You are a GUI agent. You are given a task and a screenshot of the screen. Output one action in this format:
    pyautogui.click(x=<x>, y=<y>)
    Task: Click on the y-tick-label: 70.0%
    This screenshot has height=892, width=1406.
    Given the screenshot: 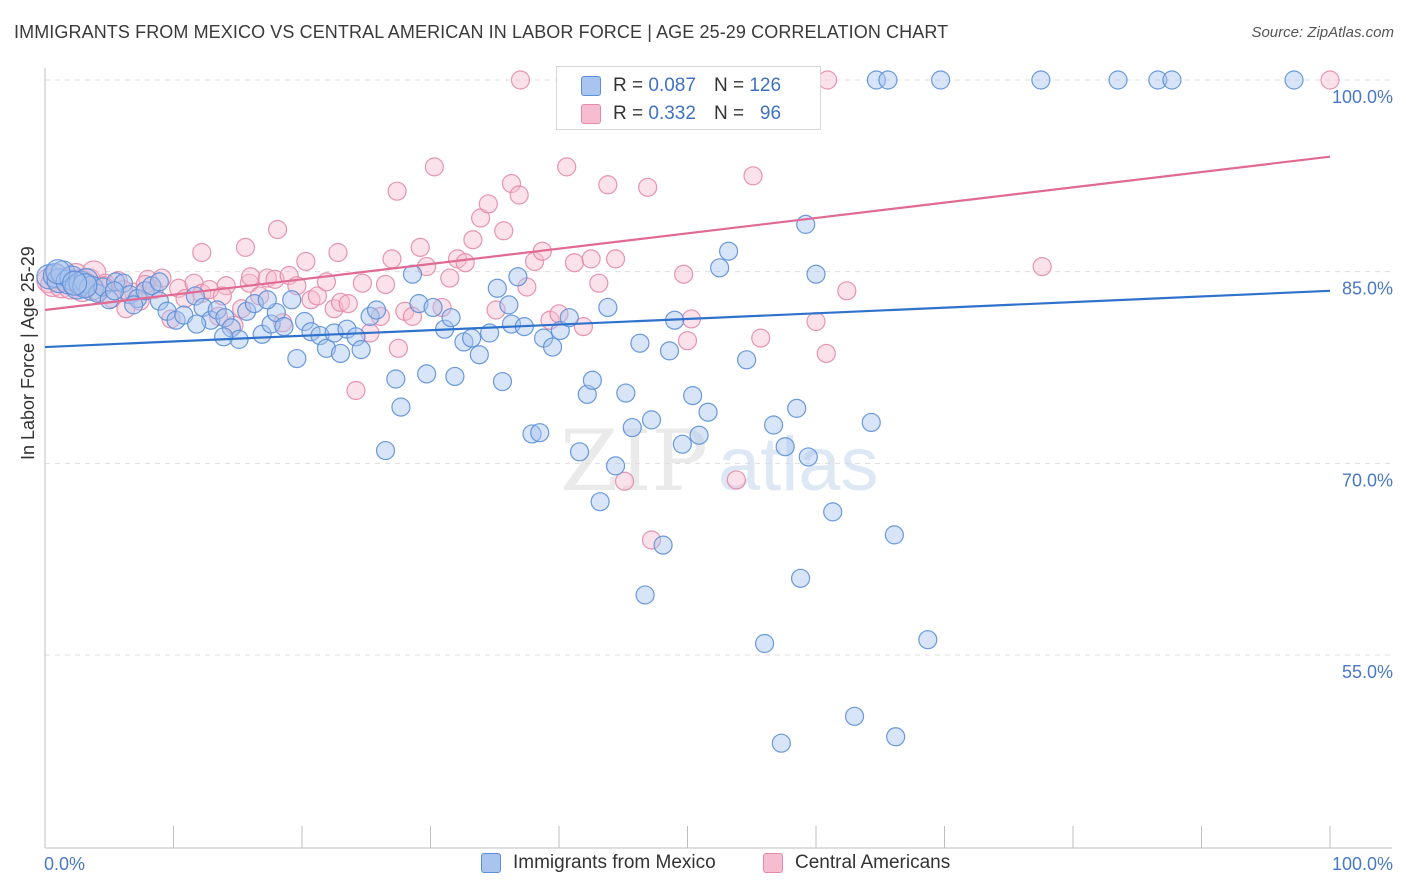 What is the action you would take?
    pyautogui.click(x=1367, y=480)
    